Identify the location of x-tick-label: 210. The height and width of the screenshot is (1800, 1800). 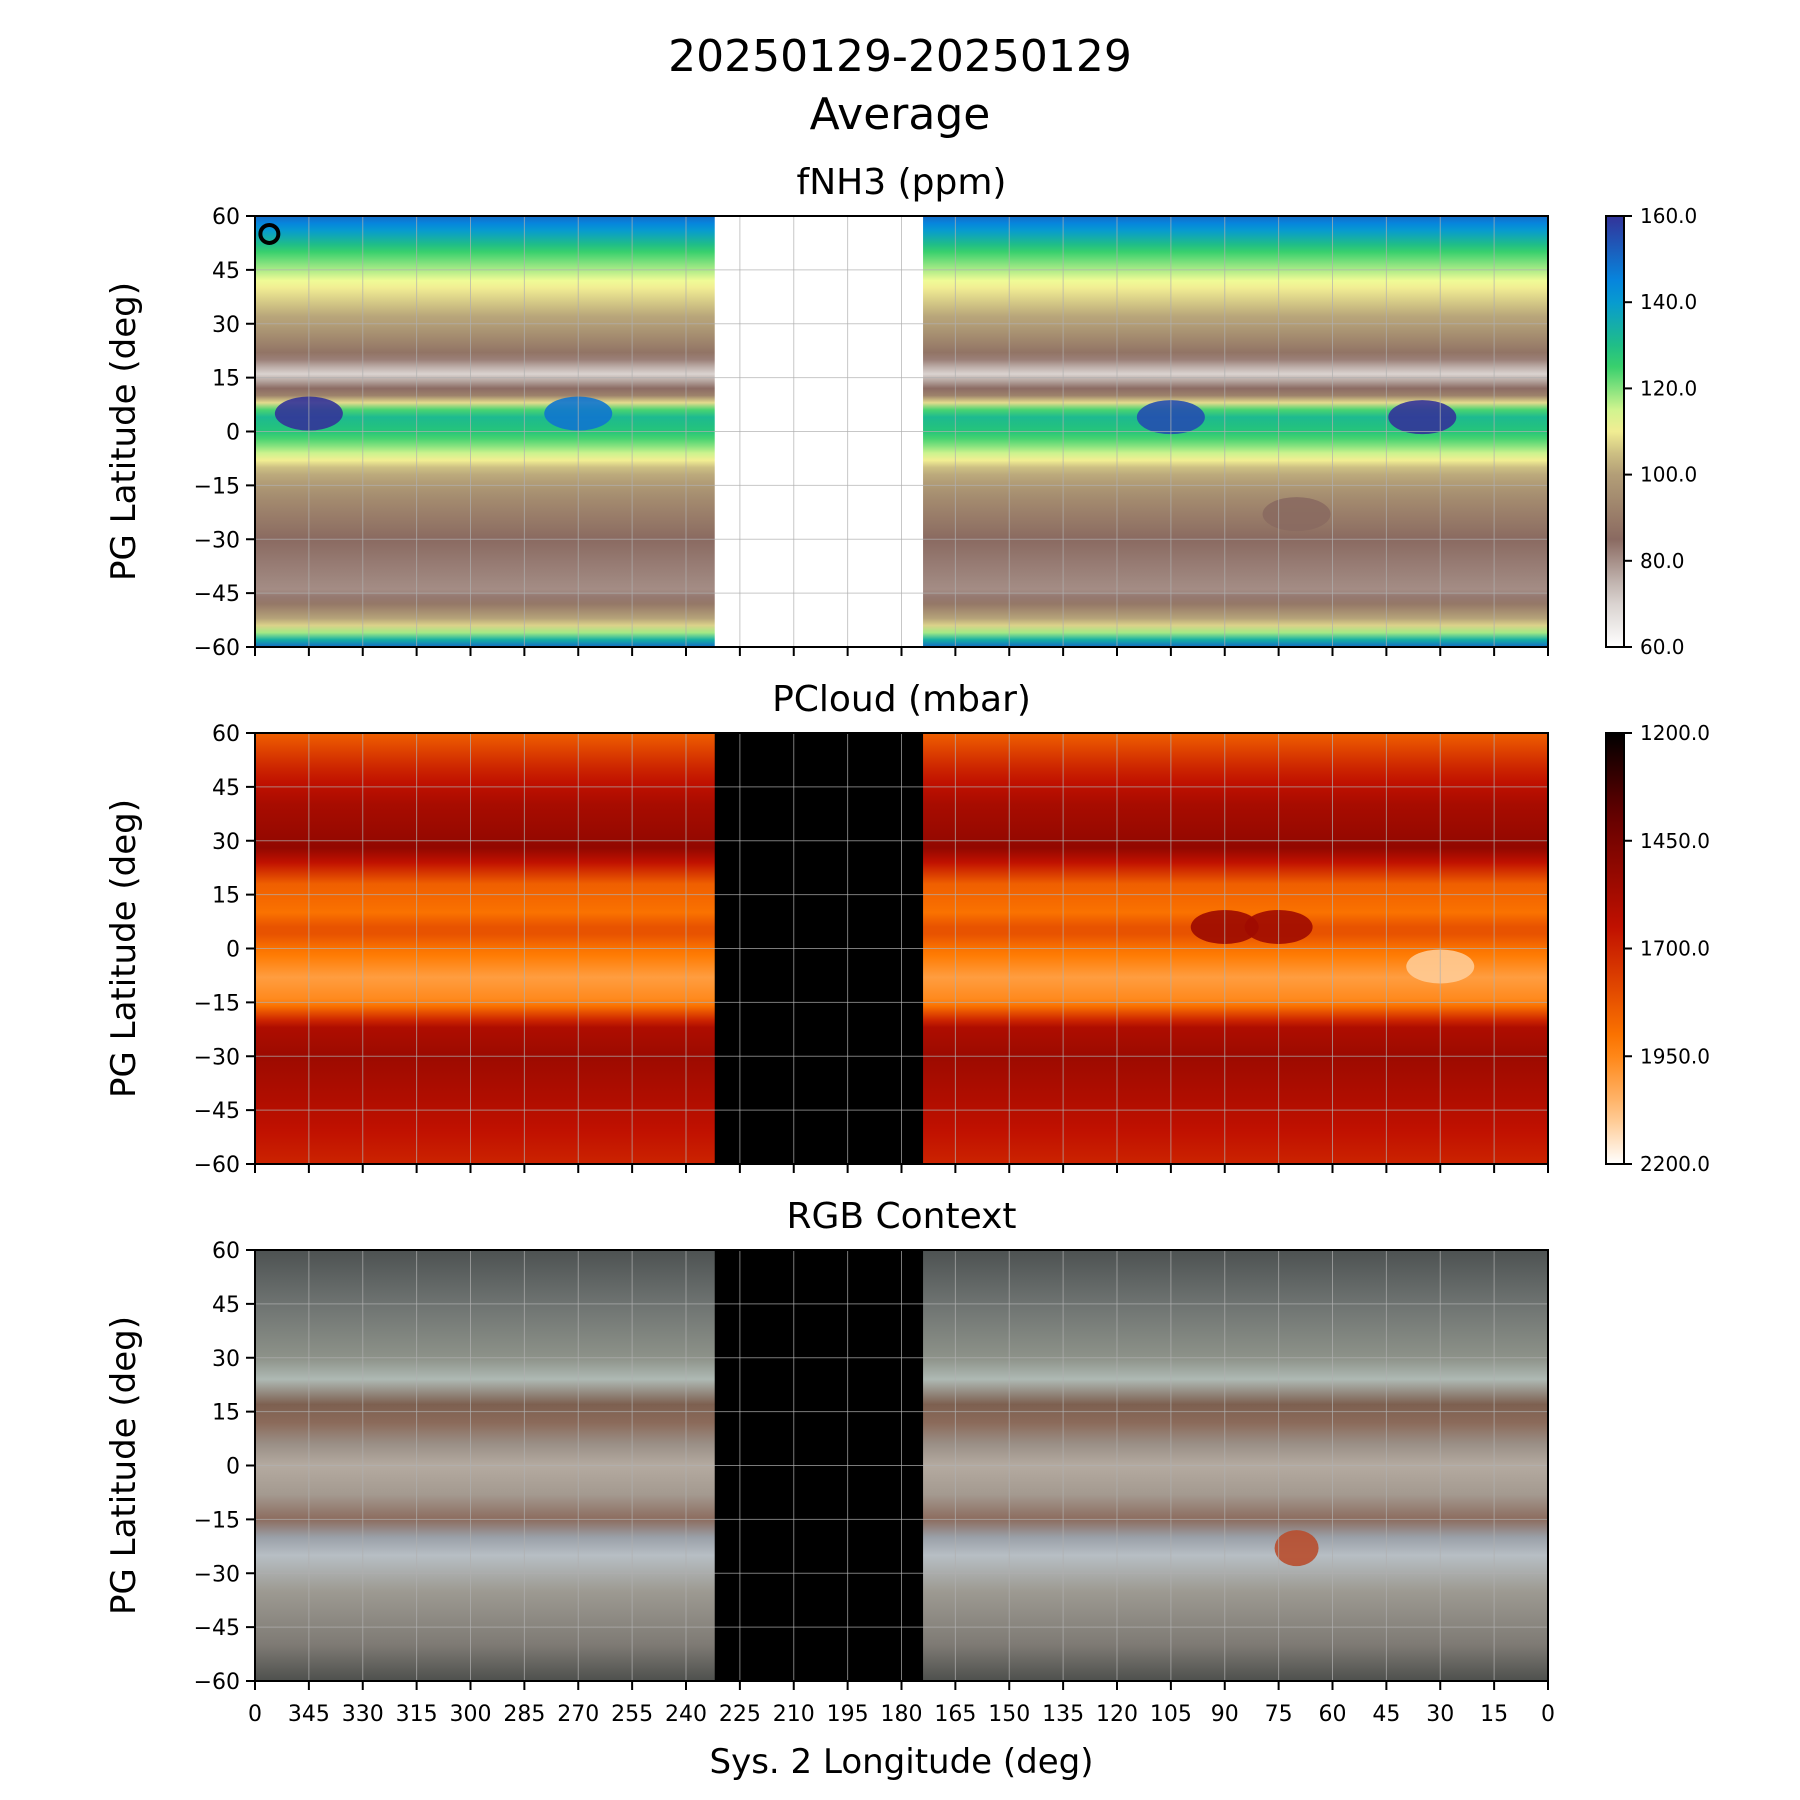
(794, 1714).